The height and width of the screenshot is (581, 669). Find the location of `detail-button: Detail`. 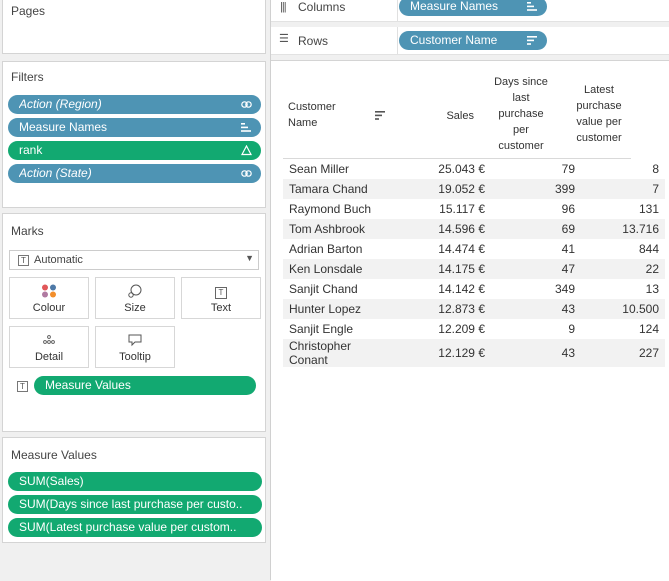

detail-button: Detail is located at coordinates (49, 347).